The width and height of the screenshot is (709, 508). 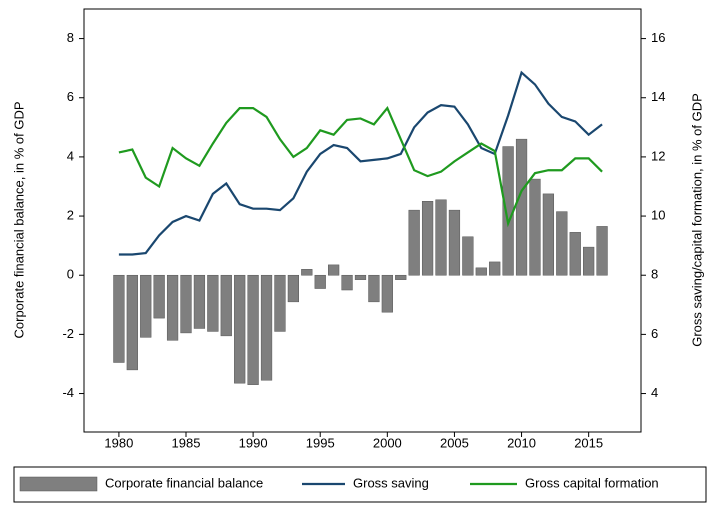 What do you see at coordinates (186, 442) in the screenshot?
I see `x-tick-label: 1985` at bounding box center [186, 442].